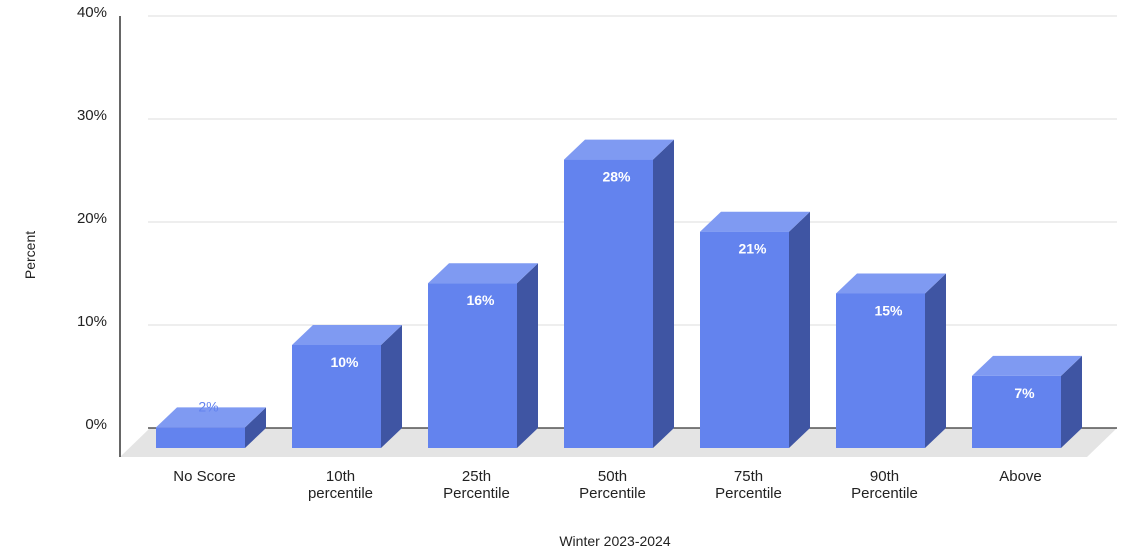 The image size is (1130, 551). What do you see at coordinates (92, 115) in the screenshot?
I see `y-tick-label: 30%` at bounding box center [92, 115].